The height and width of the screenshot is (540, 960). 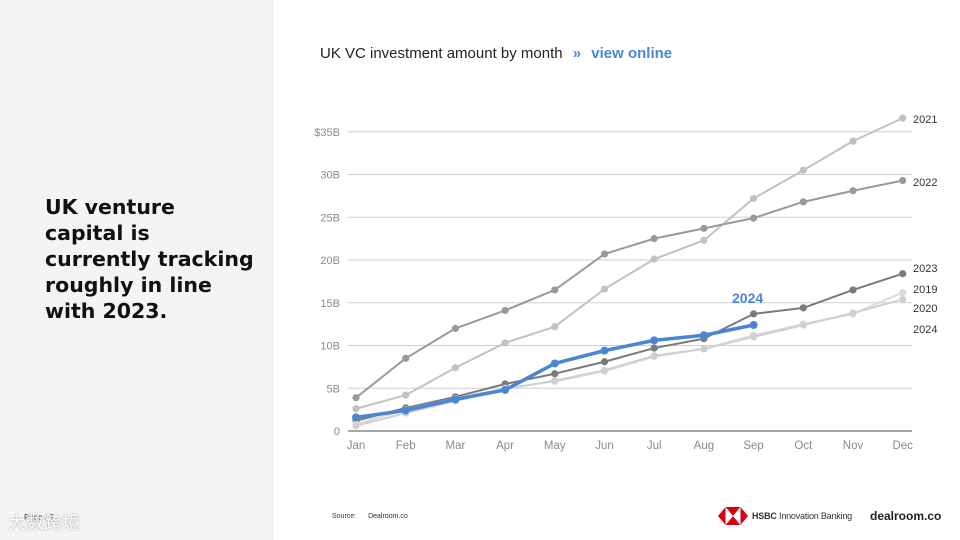 I want to click on x-tick-label: Sep, so click(x=753, y=446).